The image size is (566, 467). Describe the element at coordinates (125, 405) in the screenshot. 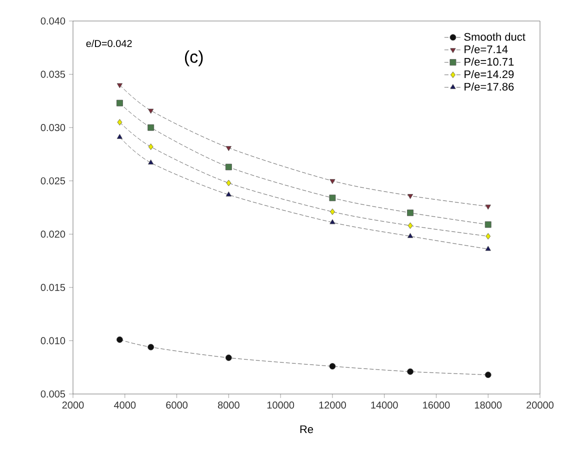

I see `x-tick-label: 4000` at that location.